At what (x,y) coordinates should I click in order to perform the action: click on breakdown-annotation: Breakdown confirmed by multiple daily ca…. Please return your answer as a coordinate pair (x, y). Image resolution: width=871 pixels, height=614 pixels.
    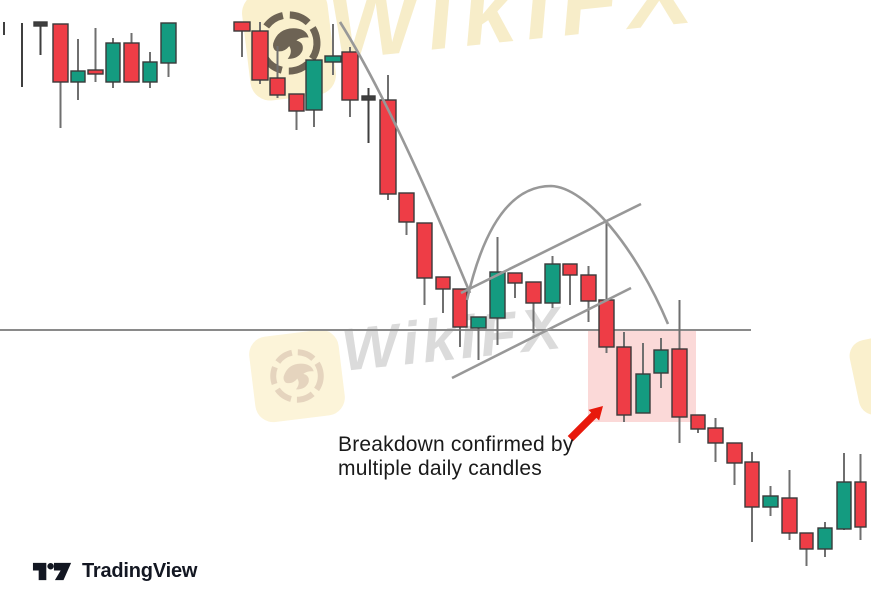
    Looking at the image, I should click on (456, 457).